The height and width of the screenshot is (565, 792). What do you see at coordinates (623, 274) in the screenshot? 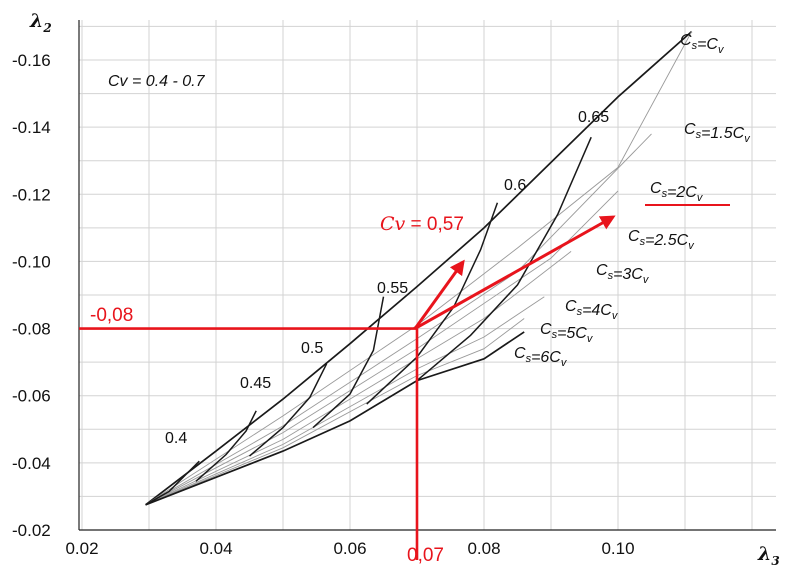
I see `series-label-cs-3cv: Cs=3Cv` at bounding box center [623, 274].